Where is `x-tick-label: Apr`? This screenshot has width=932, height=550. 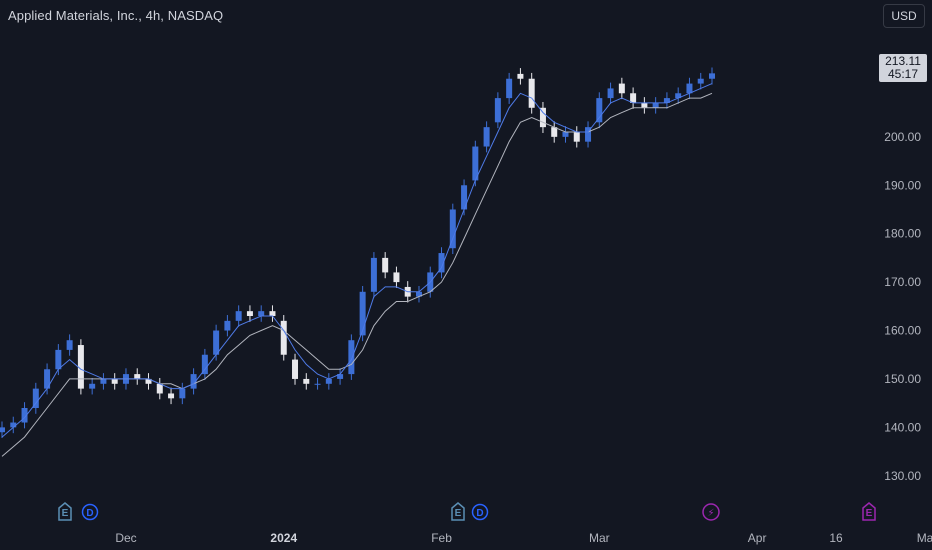
x-tick-label: Apr is located at coordinates (757, 538).